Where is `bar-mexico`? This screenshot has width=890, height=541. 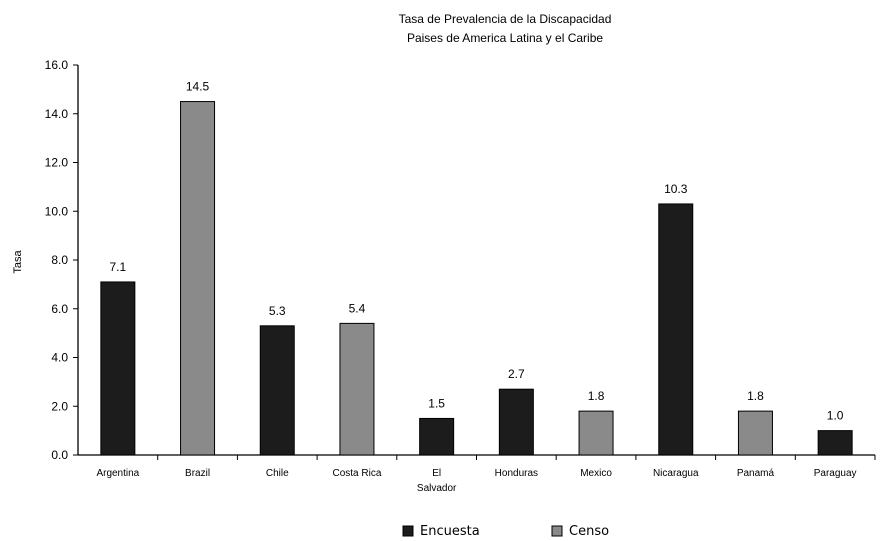 bar-mexico is located at coordinates (596, 433).